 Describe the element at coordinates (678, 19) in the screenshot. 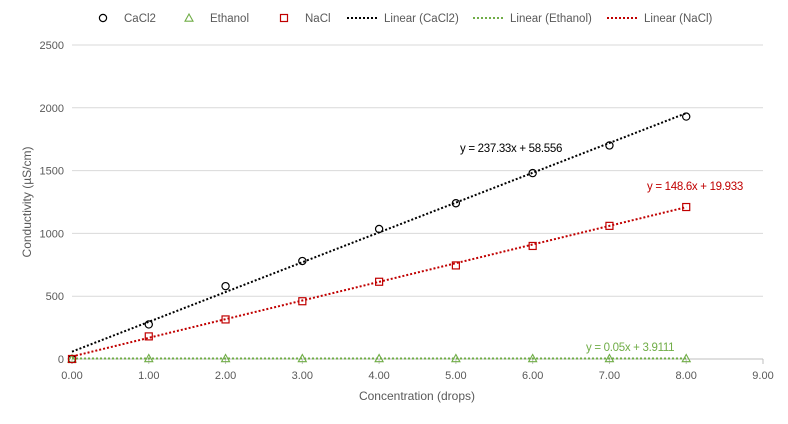

I see `legend-label: Linear (NaCl)` at that location.